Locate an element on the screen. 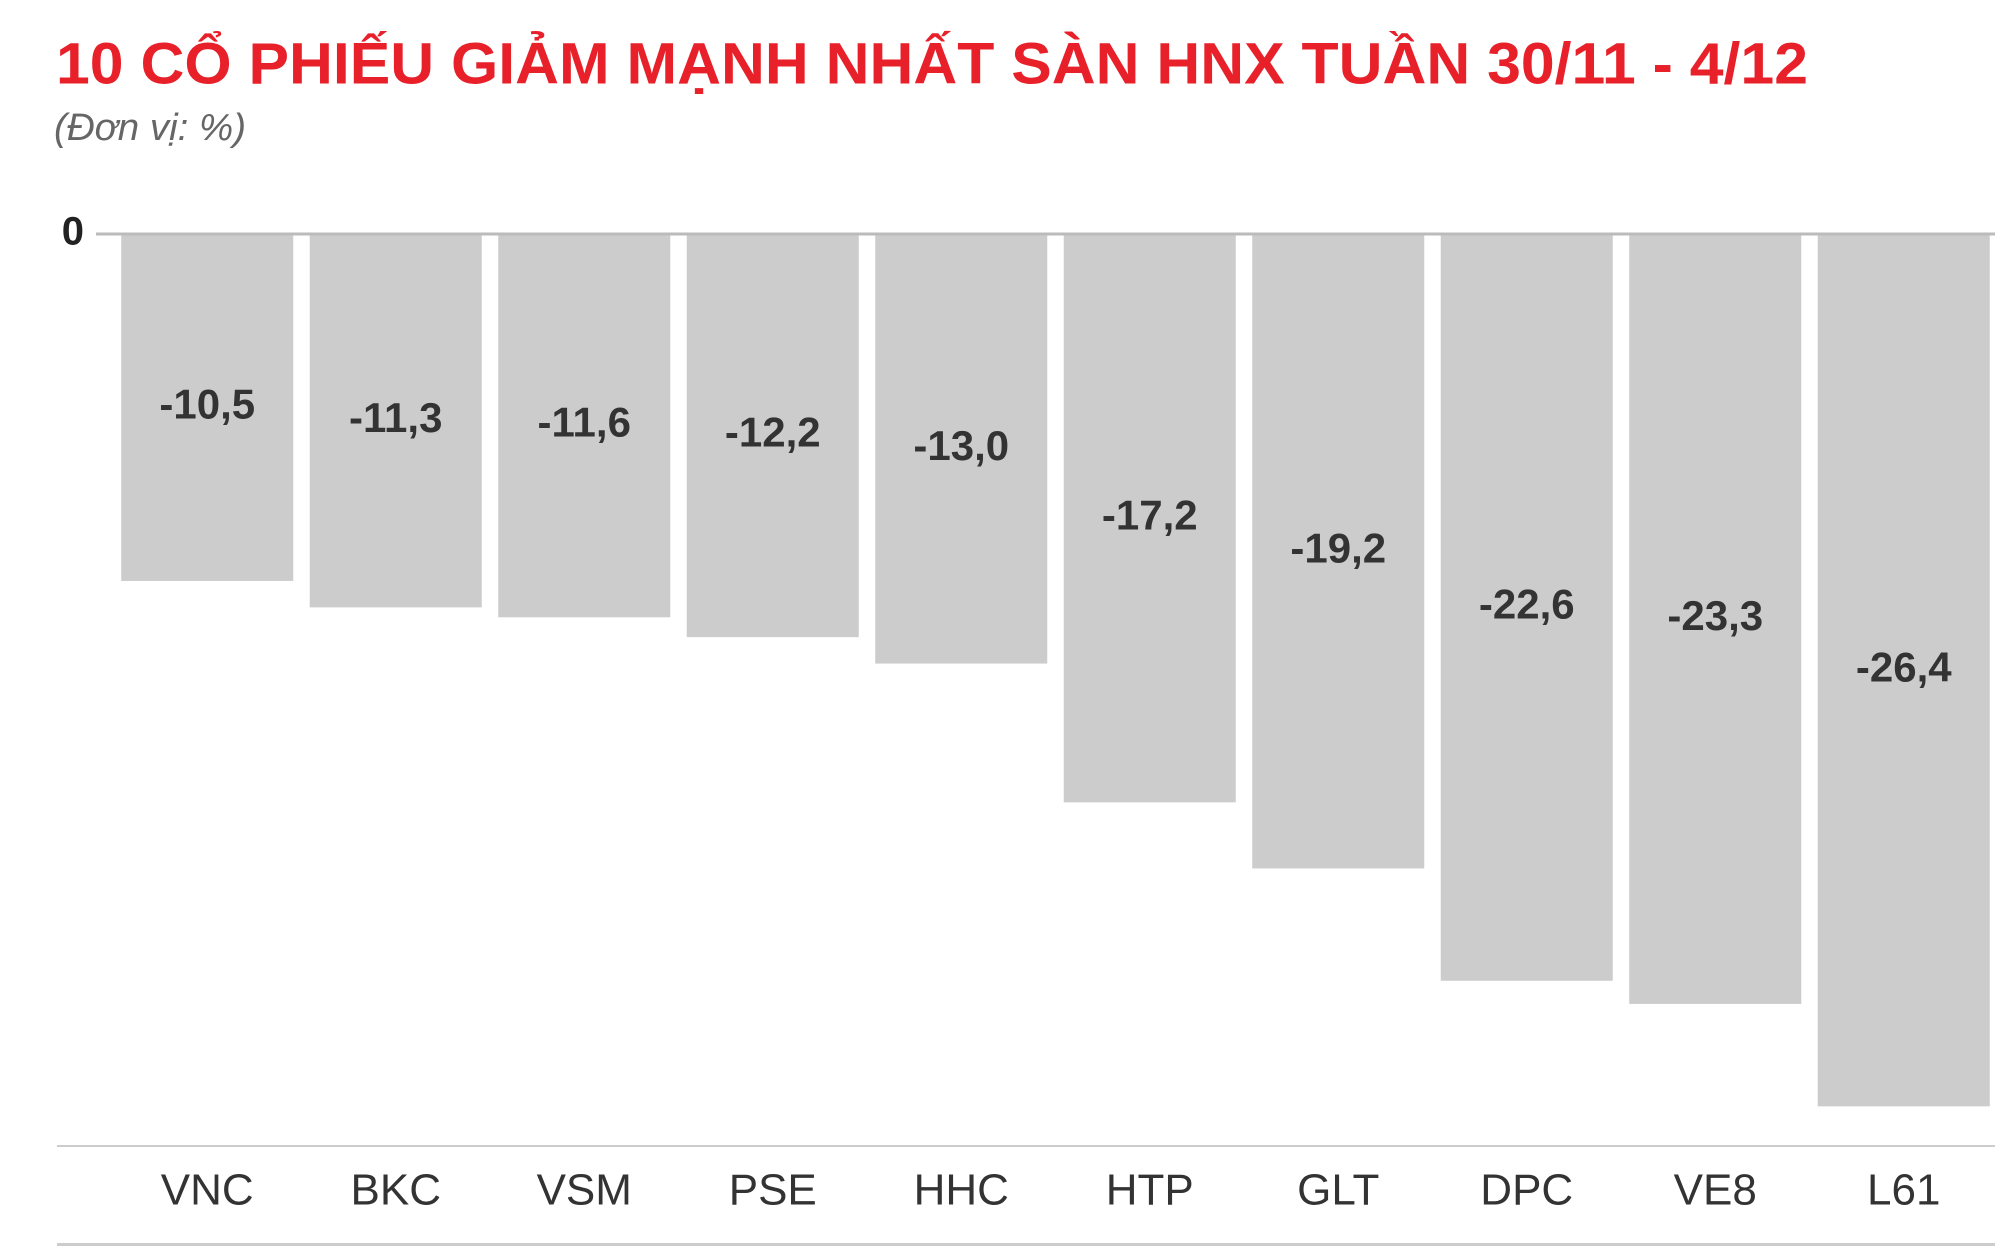  x-tick-label: HTP is located at coordinates (1150, 1190).